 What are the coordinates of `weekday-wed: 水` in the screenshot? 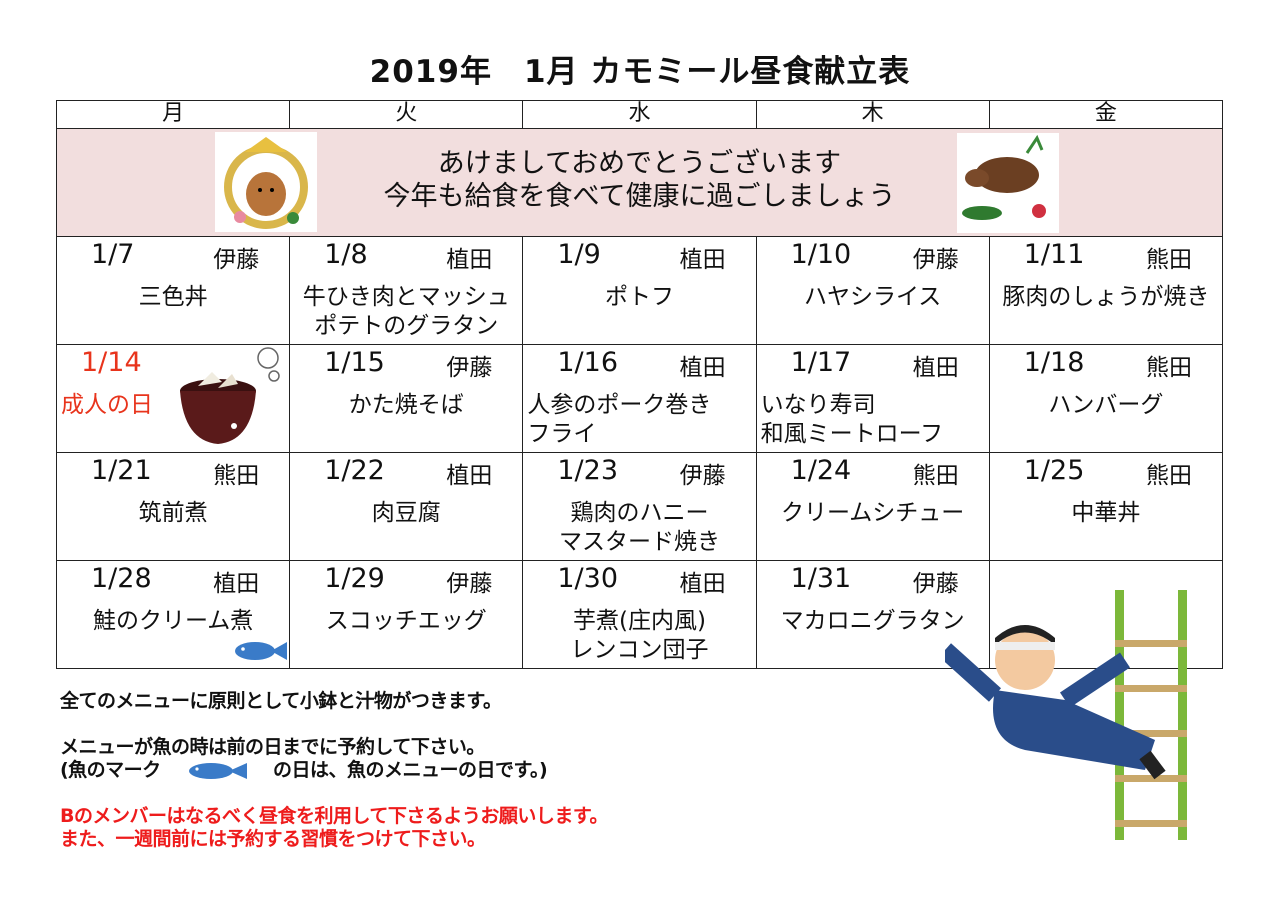 It's located at (639, 114).